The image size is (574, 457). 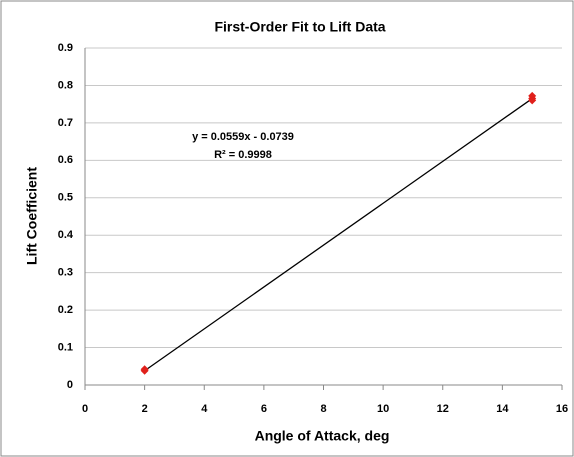 What do you see at coordinates (66, 235) in the screenshot?
I see `y-tick-label: 0.4` at bounding box center [66, 235].